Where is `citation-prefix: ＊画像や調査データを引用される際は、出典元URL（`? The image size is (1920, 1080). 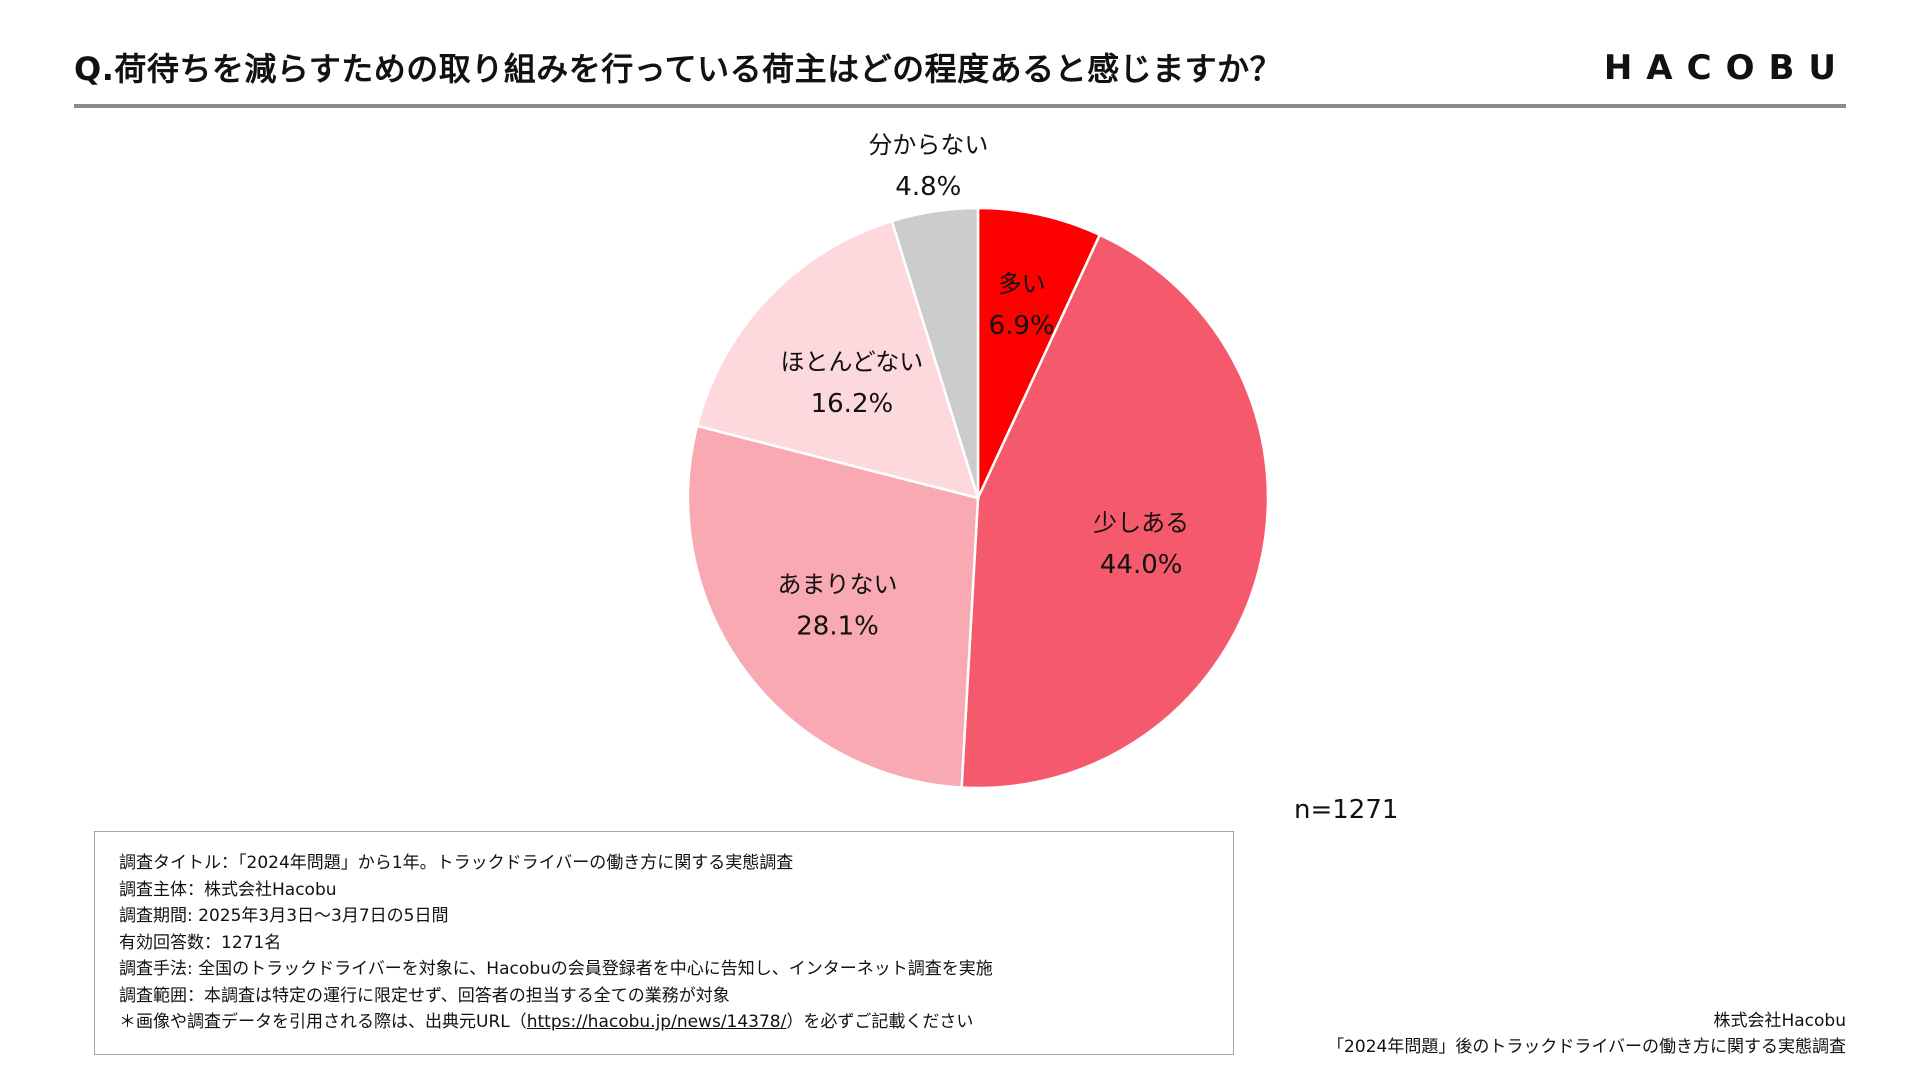 citation-prefix: ＊画像や調査データを引用される際は、出典元URL（ is located at coordinates (323, 1022).